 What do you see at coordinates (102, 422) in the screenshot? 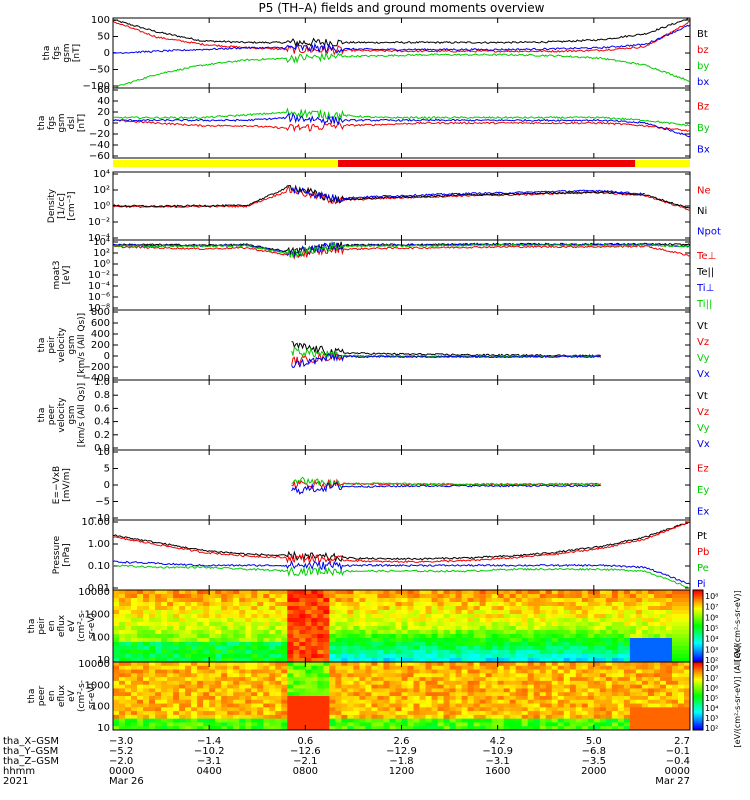
I see `y-tick-label: 0.4` at bounding box center [102, 422].